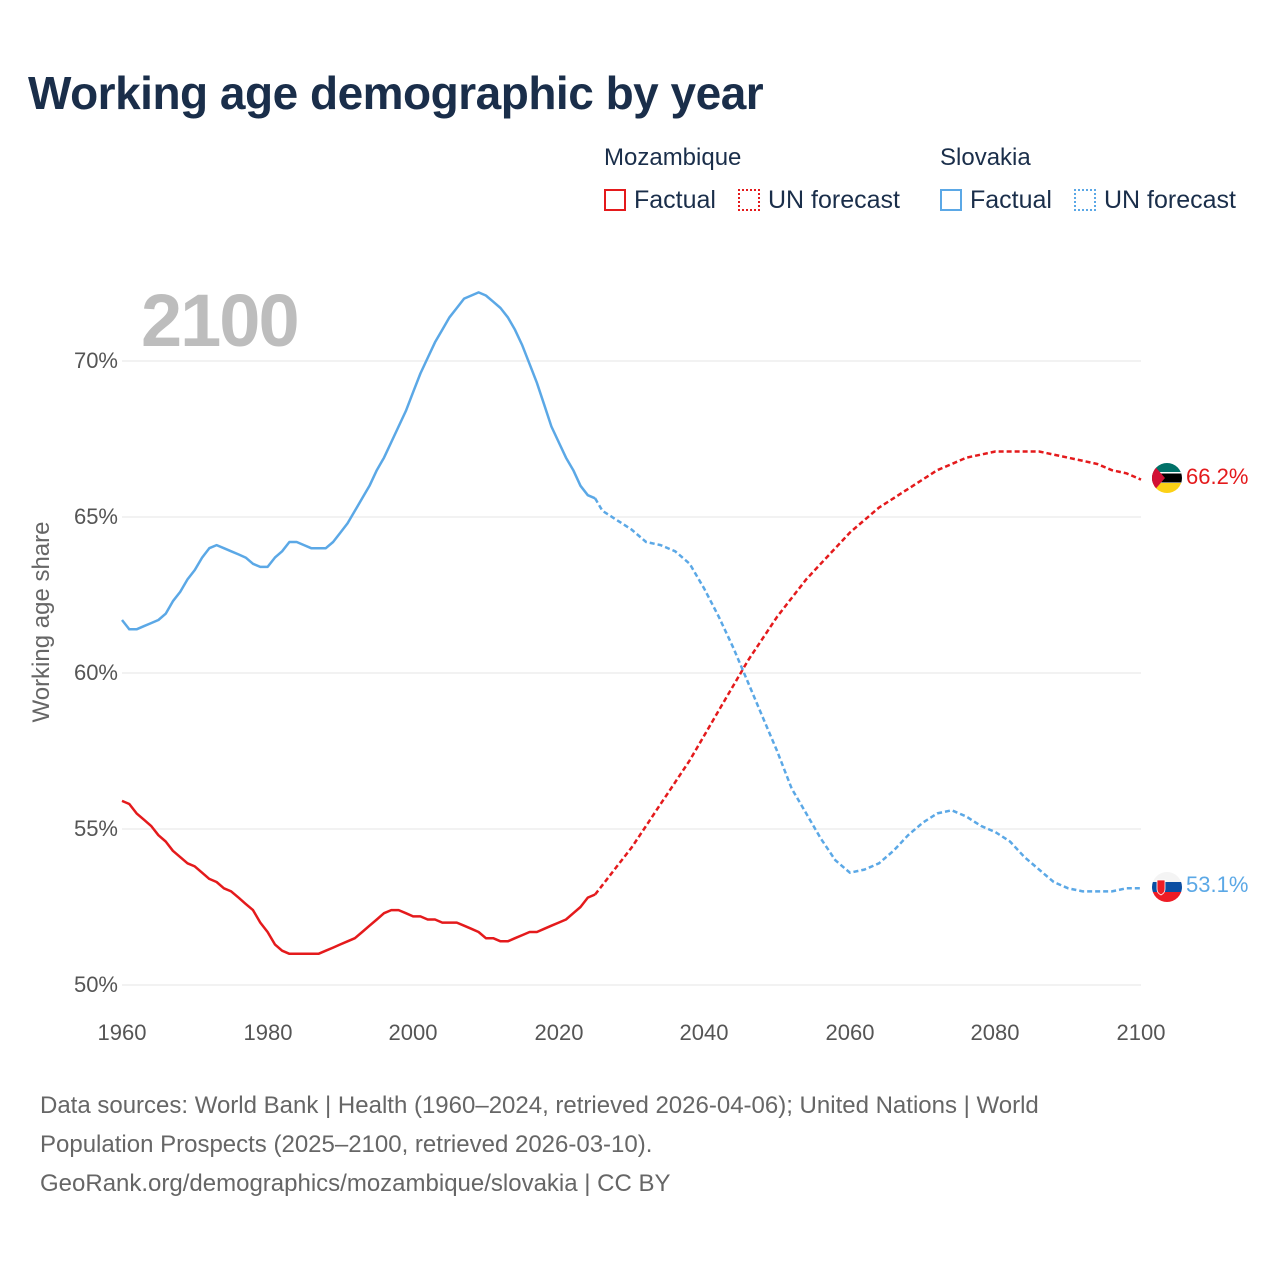  What do you see at coordinates (95, 828) in the screenshot?
I see `y-tick-55: 55%` at bounding box center [95, 828].